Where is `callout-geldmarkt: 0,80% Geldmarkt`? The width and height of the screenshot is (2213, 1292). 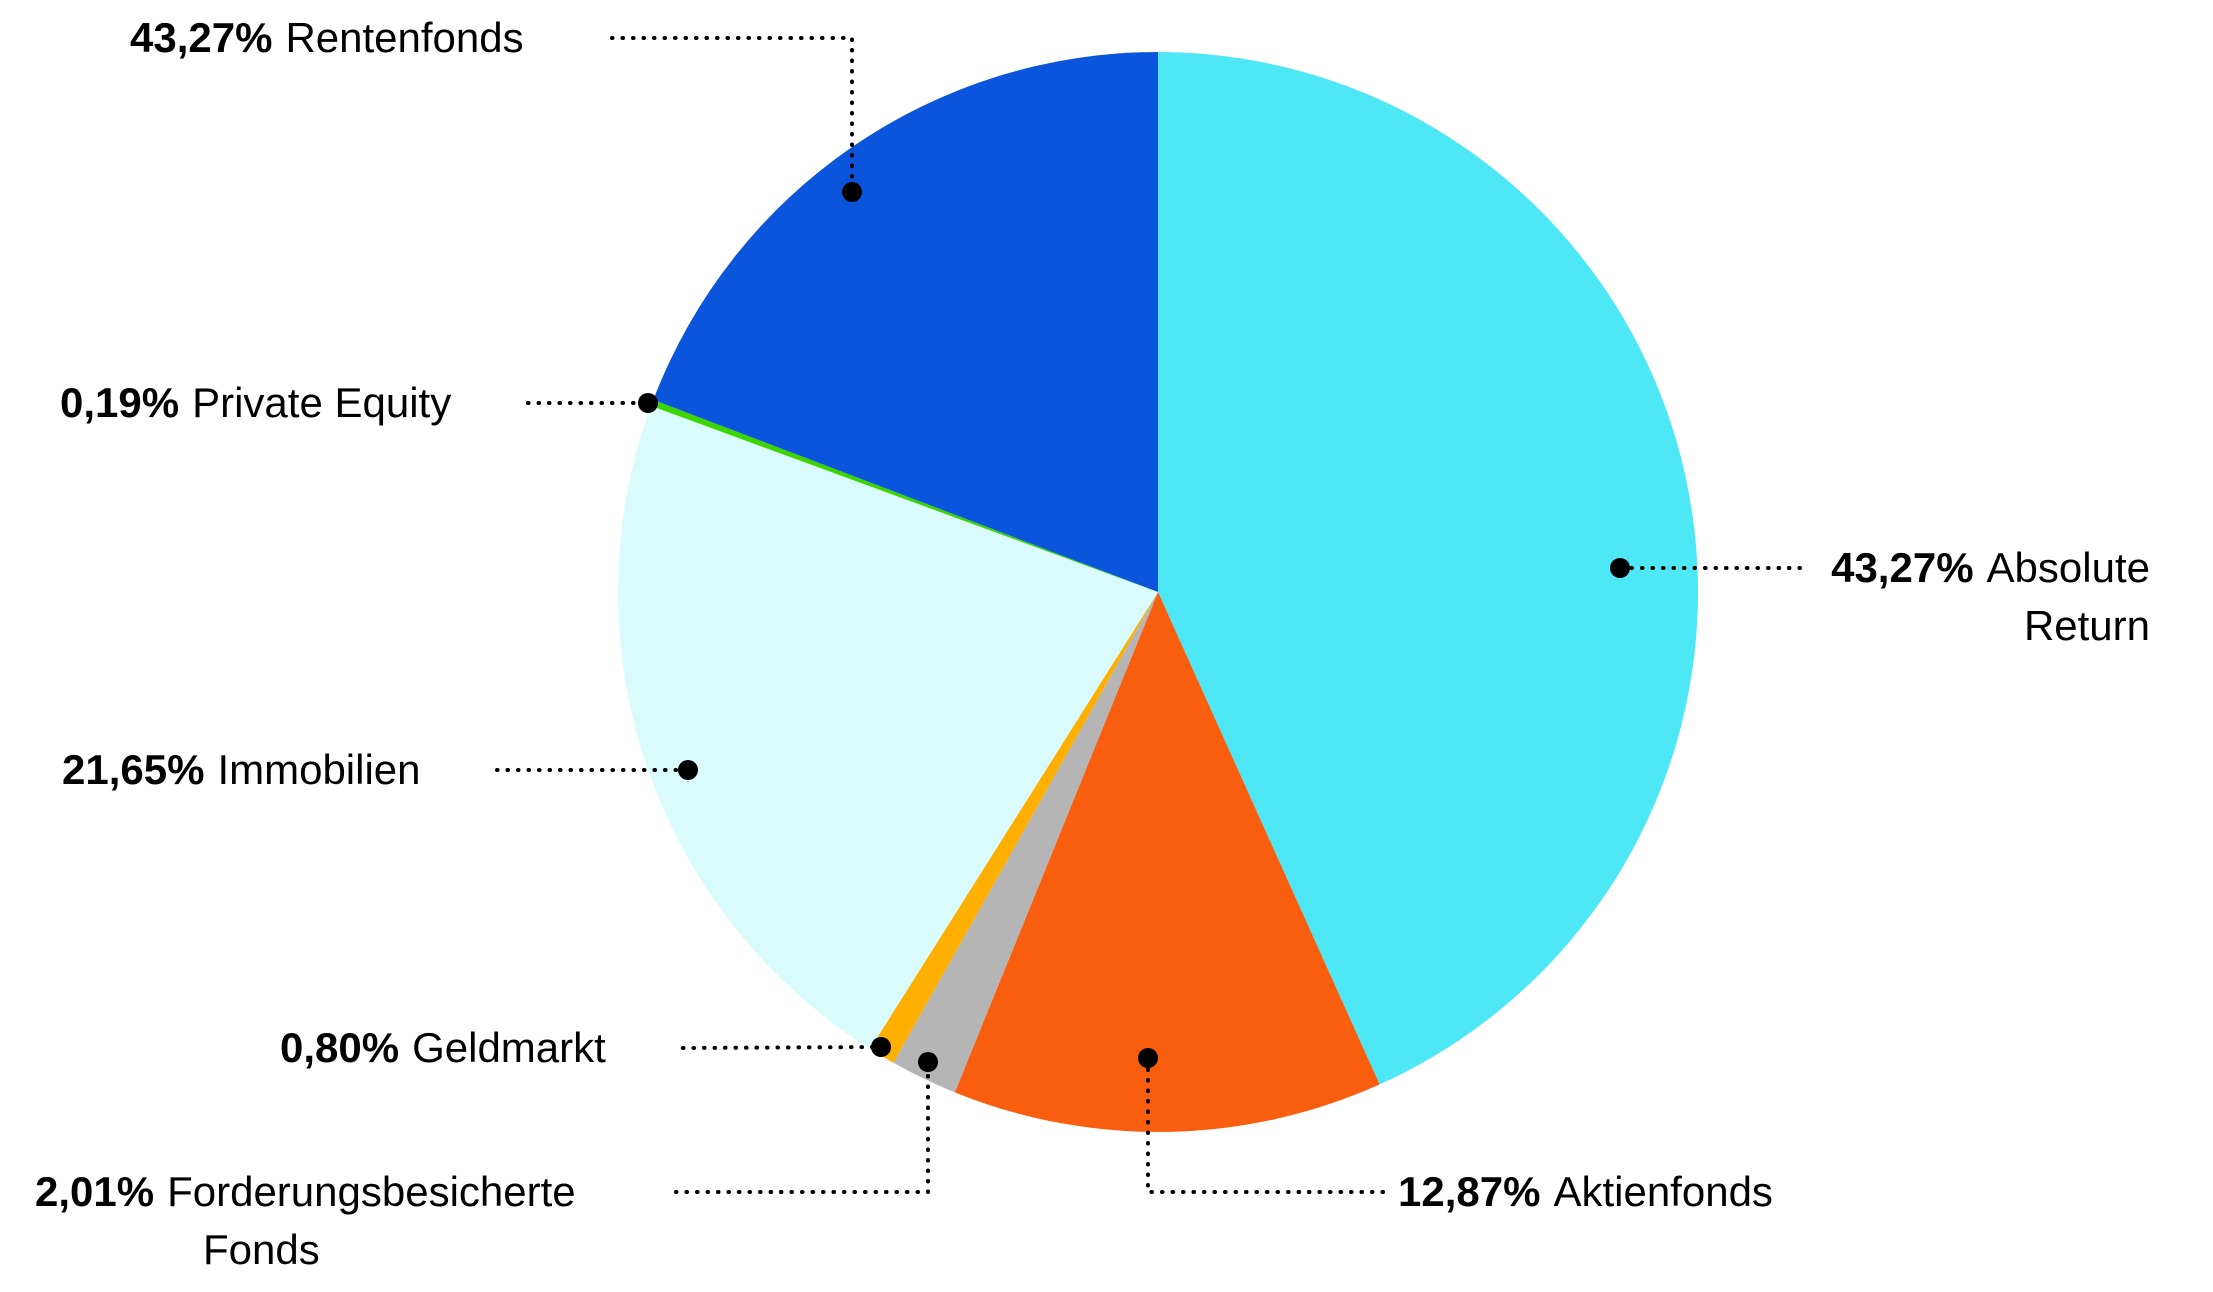 callout-geldmarkt: 0,80% Geldmarkt is located at coordinates (443, 1048).